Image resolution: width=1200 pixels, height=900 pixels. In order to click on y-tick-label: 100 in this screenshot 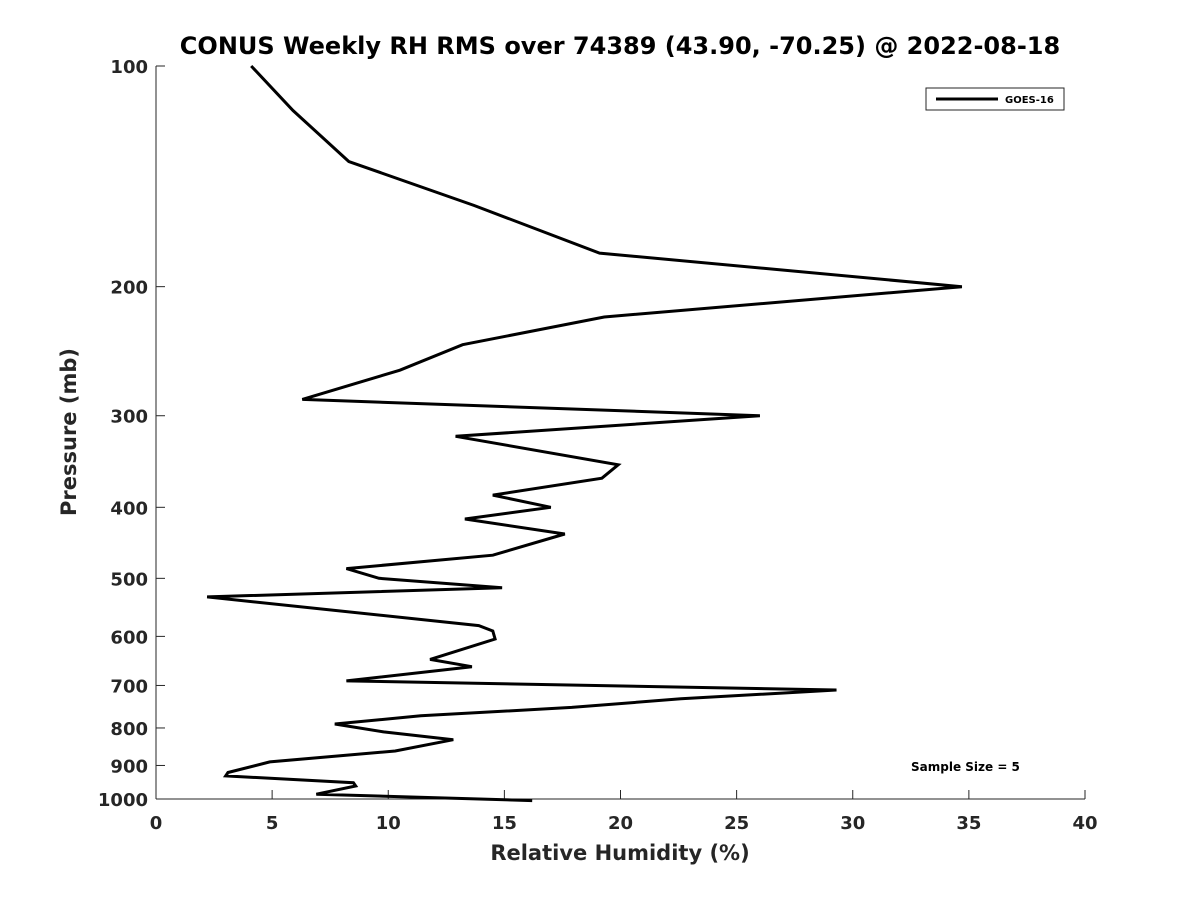, I will do `click(129, 67)`.